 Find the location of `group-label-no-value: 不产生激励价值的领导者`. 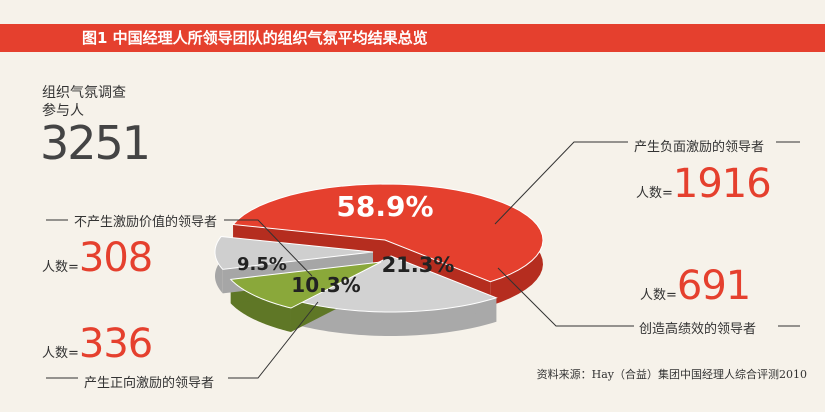

group-label-no-value: 不产生激励价值的领导者 is located at coordinates (146, 222).